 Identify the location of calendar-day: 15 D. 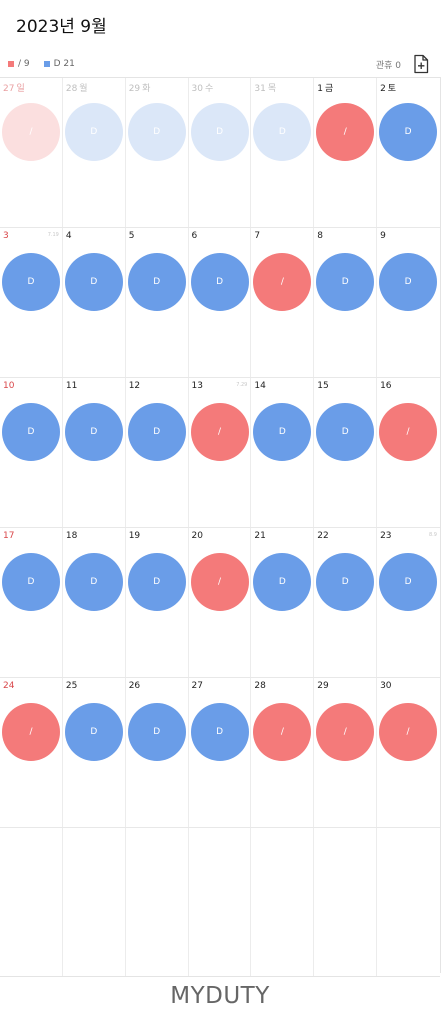
(346, 452).